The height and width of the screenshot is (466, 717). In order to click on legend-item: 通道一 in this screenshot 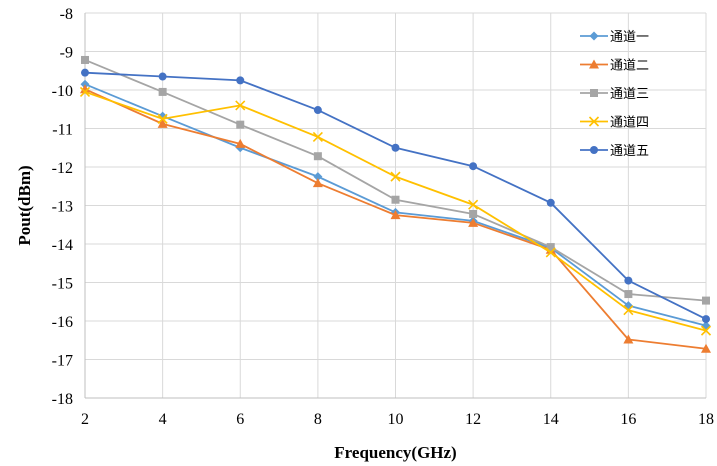, I will do `click(614, 37)`.